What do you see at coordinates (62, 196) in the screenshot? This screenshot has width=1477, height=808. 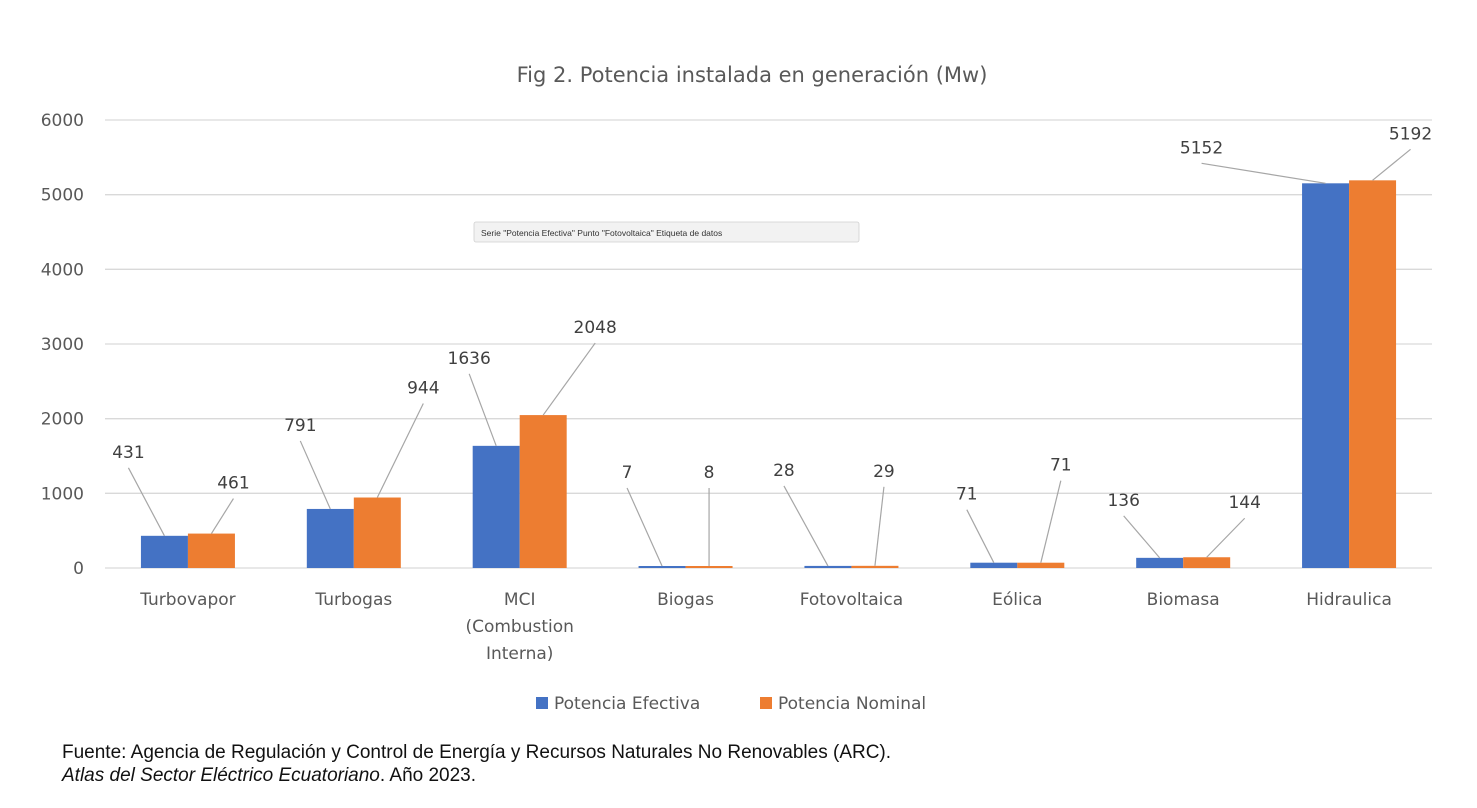 I see `y-tick-label: 5000` at bounding box center [62, 196].